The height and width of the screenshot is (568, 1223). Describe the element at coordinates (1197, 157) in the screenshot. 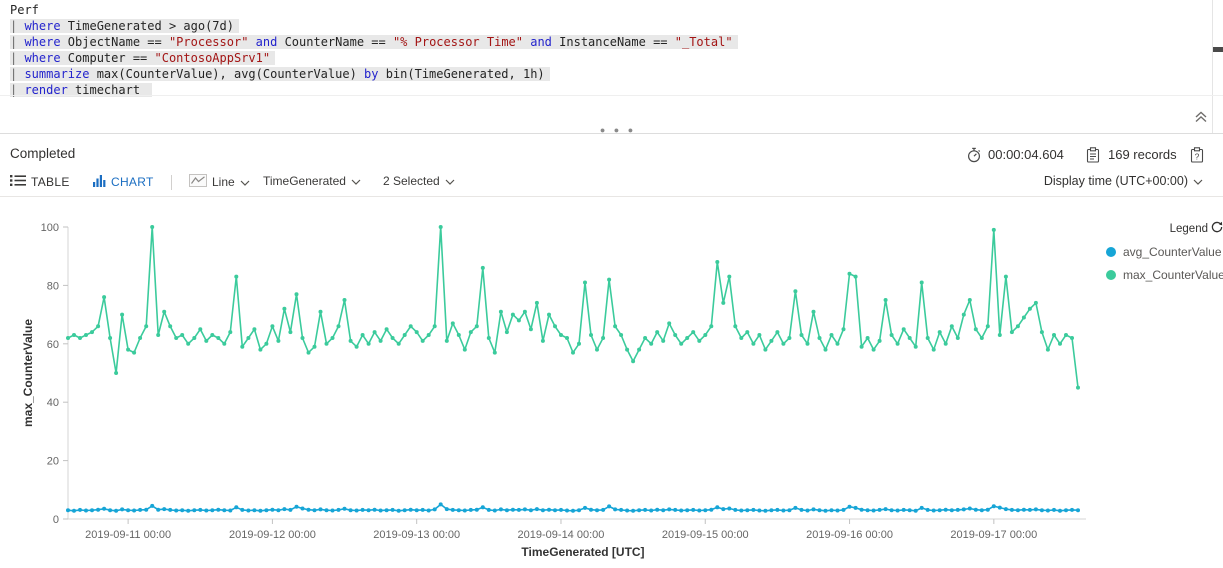

I see `query-help-icon: ?` at that location.